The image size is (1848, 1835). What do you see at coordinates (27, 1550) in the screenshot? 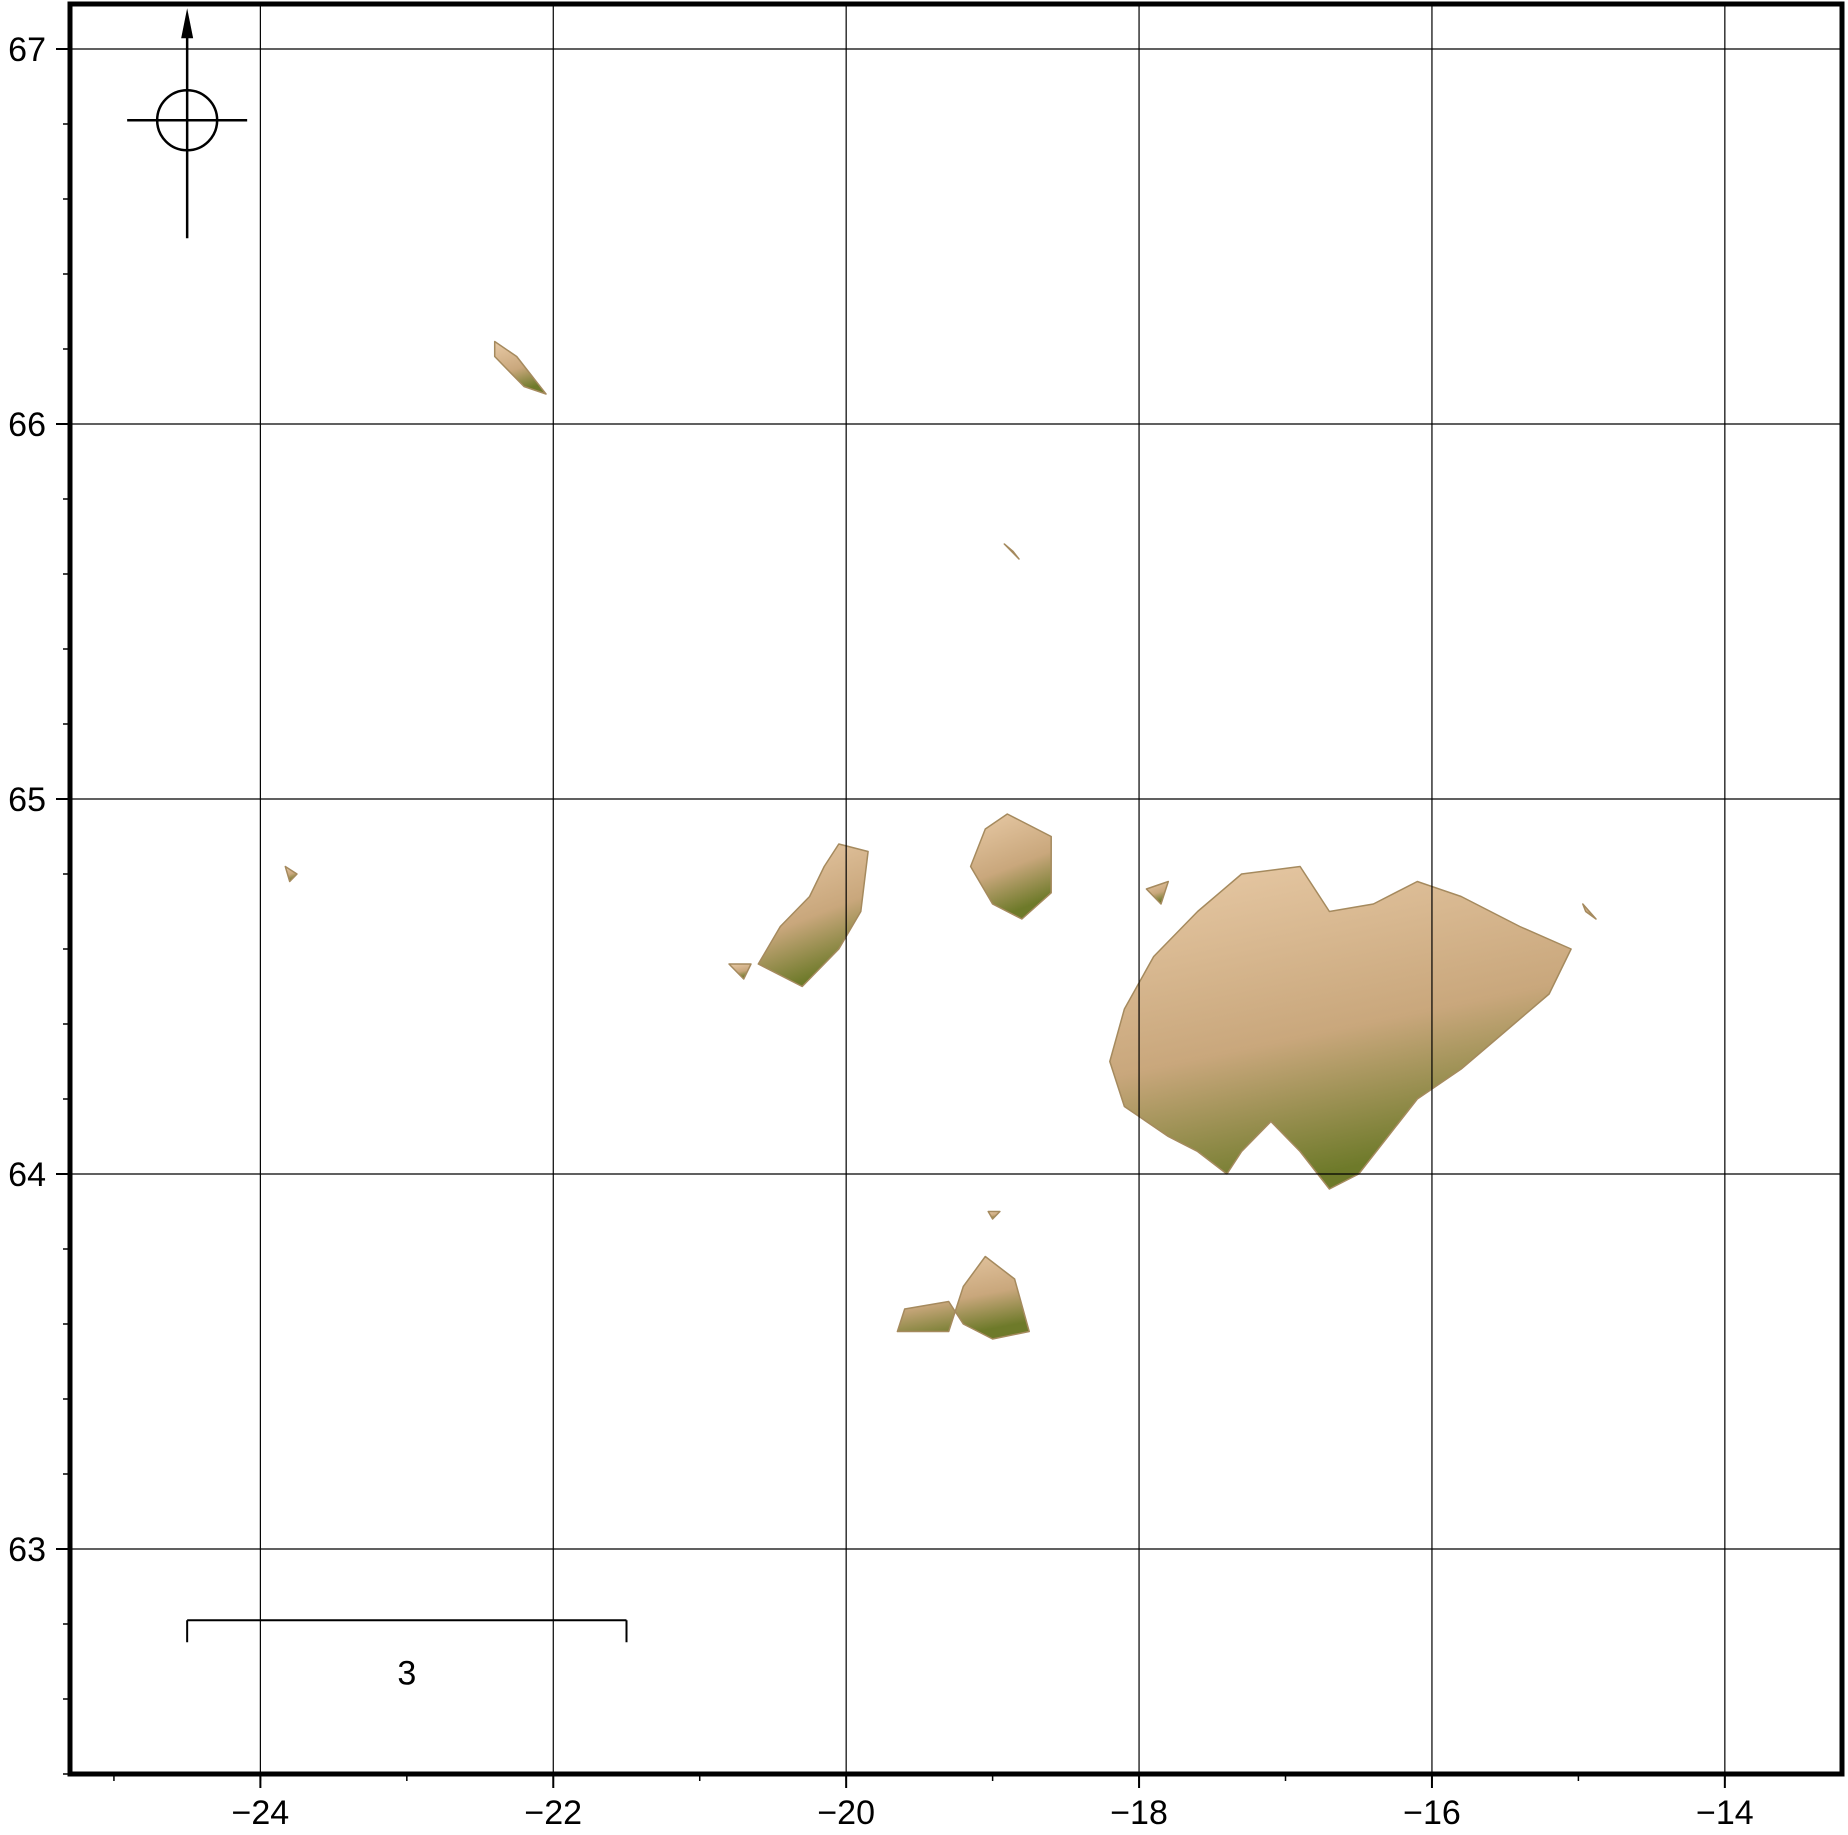
I see `lat-tick-label: 63` at bounding box center [27, 1550].